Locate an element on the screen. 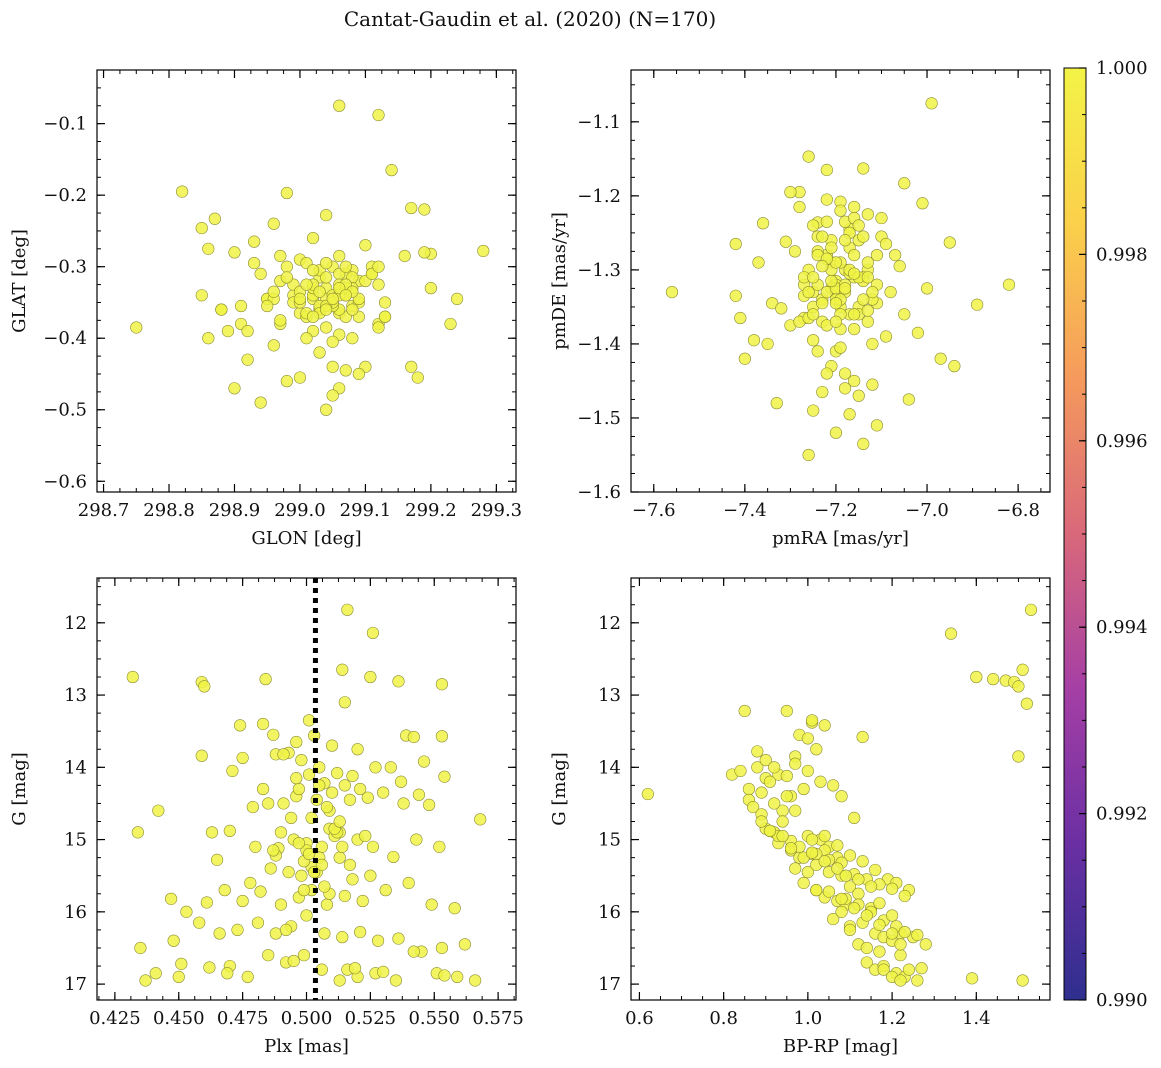 This screenshot has width=1161, height=1068. y-tick-label: 15 is located at coordinates (609, 840).